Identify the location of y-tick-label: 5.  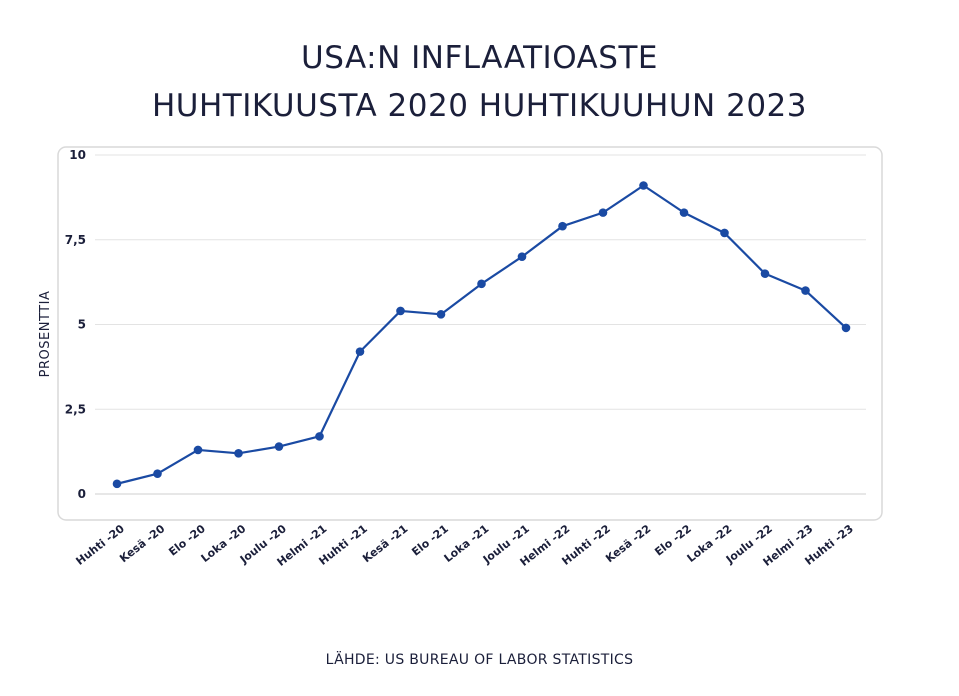
(82, 325).